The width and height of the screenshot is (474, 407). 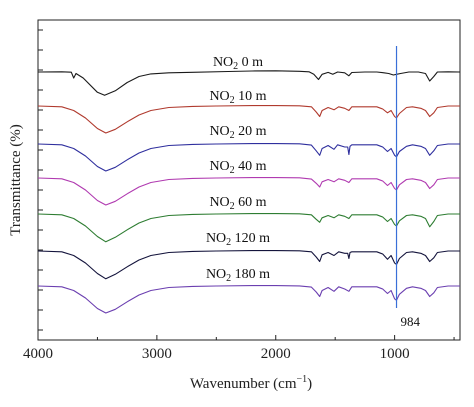 I want to click on series-label-2: NO2 20 m, so click(x=237, y=132).